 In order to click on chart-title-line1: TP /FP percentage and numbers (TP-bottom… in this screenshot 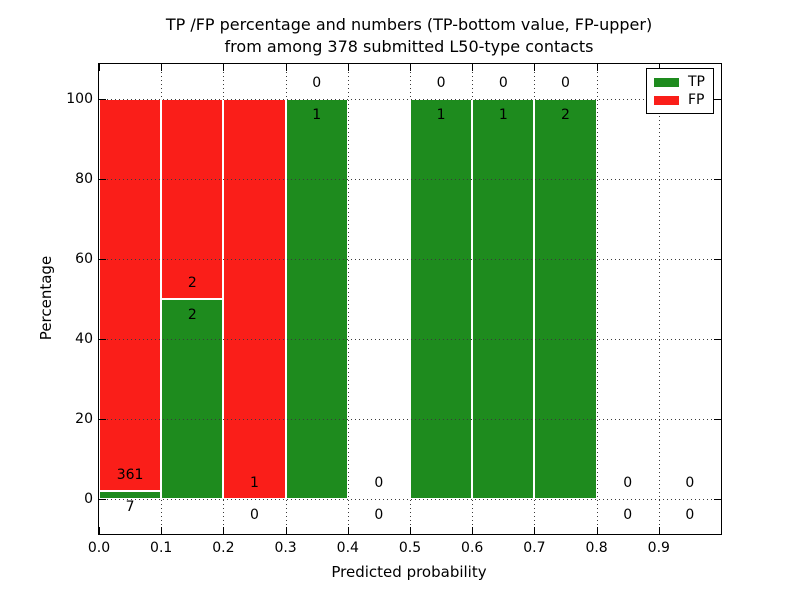, I will do `click(409, 24)`.